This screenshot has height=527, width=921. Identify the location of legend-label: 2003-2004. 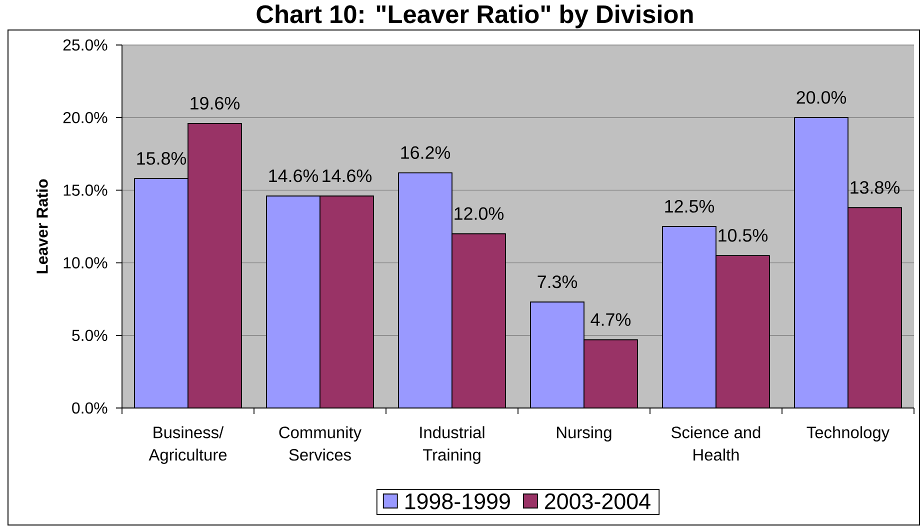
(597, 501).